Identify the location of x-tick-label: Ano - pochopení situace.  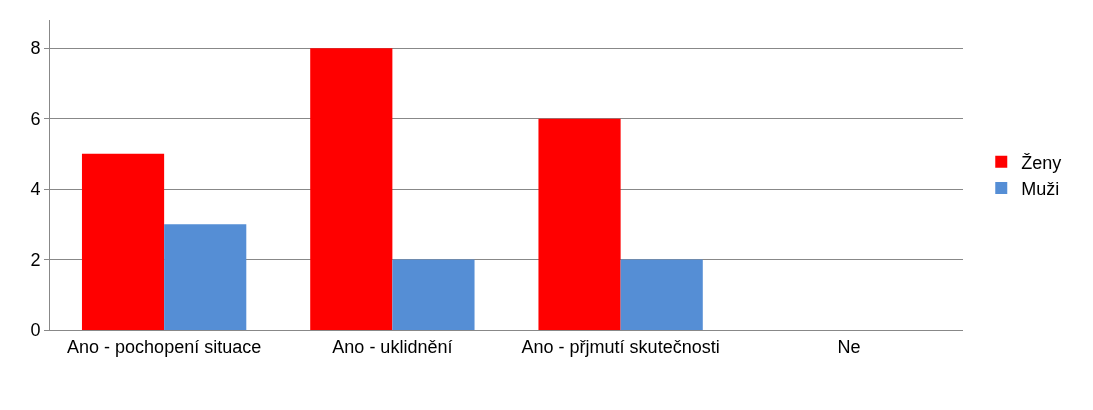
(164, 346).